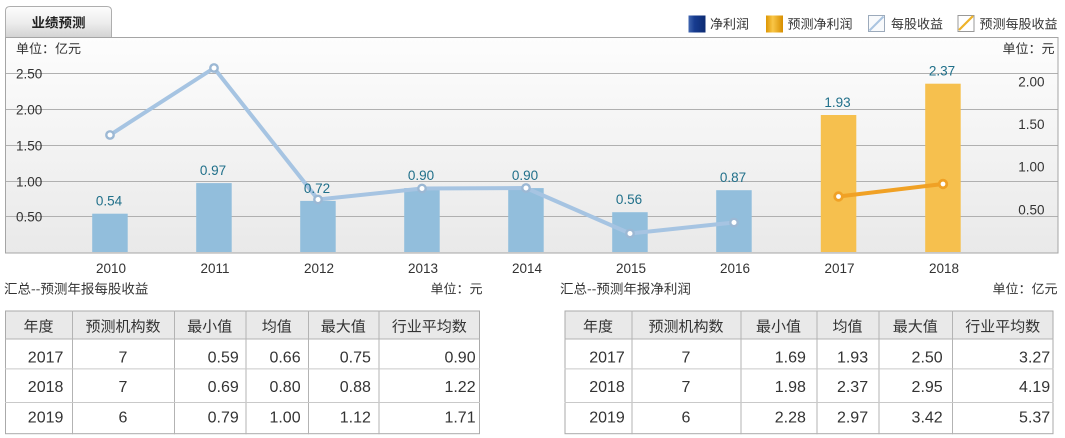  Describe the element at coordinates (223, 387) in the screenshot. I see `svg-text: 0.69` at that location.